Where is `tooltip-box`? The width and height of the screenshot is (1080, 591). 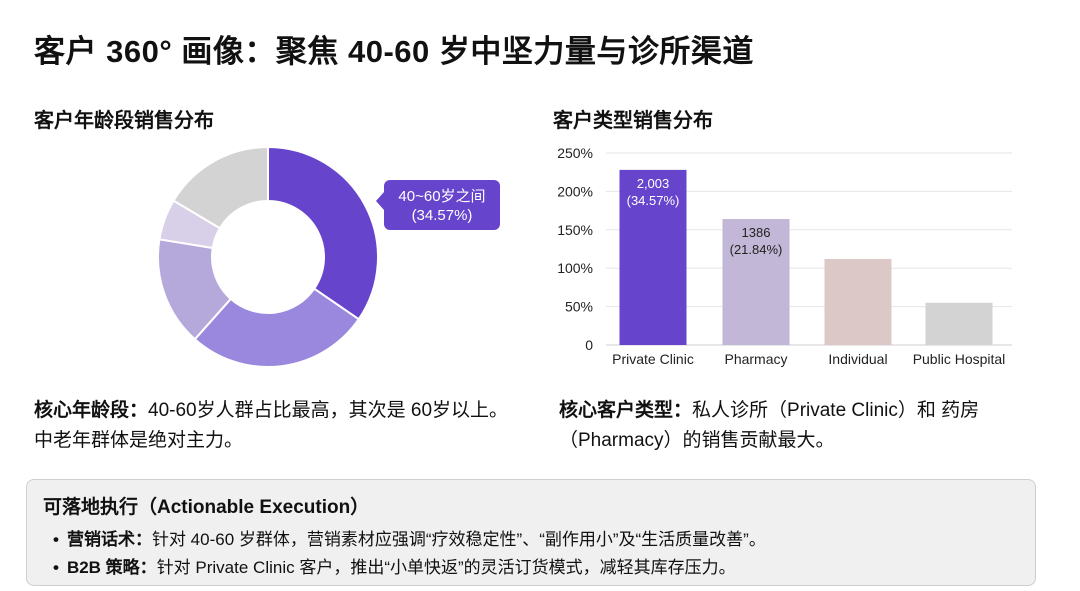 tooltip-box is located at coordinates (442, 205).